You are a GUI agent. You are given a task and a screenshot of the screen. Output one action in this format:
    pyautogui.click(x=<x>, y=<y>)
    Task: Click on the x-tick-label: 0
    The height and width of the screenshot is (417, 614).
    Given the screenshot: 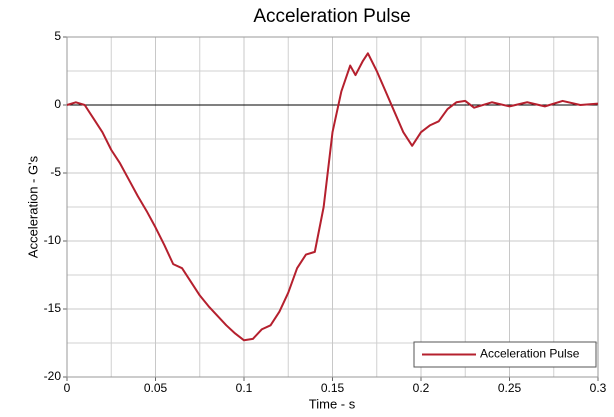 What is the action you would take?
    pyautogui.click(x=67, y=388)
    